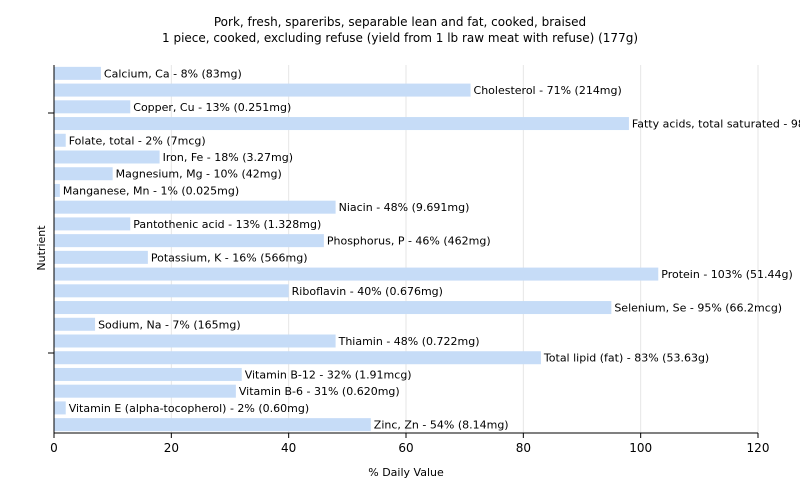  I want to click on bar-label-5: Iron, Fe - 18% (3.27mg), so click(228, 157).